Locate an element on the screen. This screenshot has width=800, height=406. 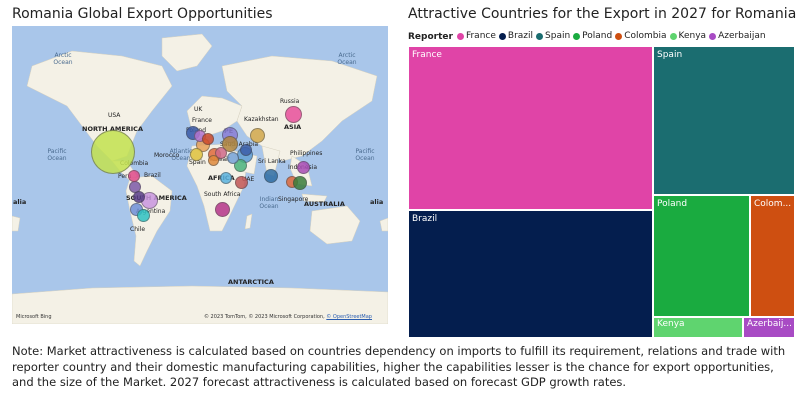
openstreetmap-link: © OpenStreetMap is located at coordinates (349, 317).